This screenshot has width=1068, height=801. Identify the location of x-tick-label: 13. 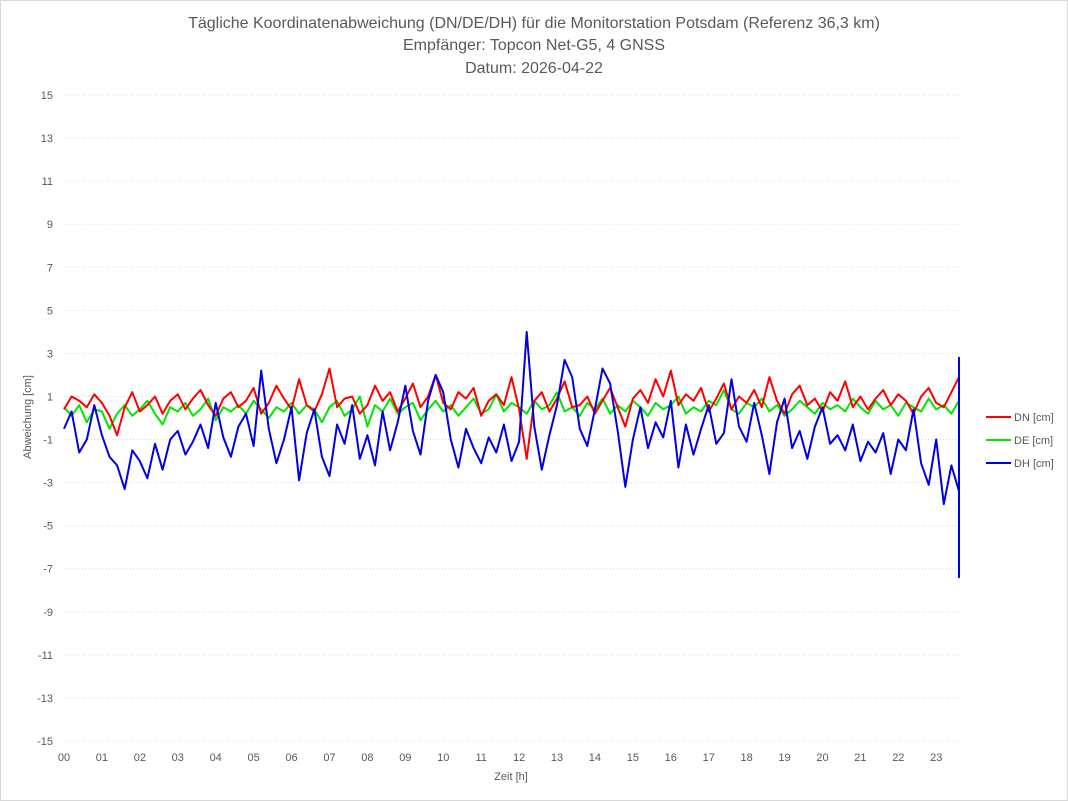
(557, 758).